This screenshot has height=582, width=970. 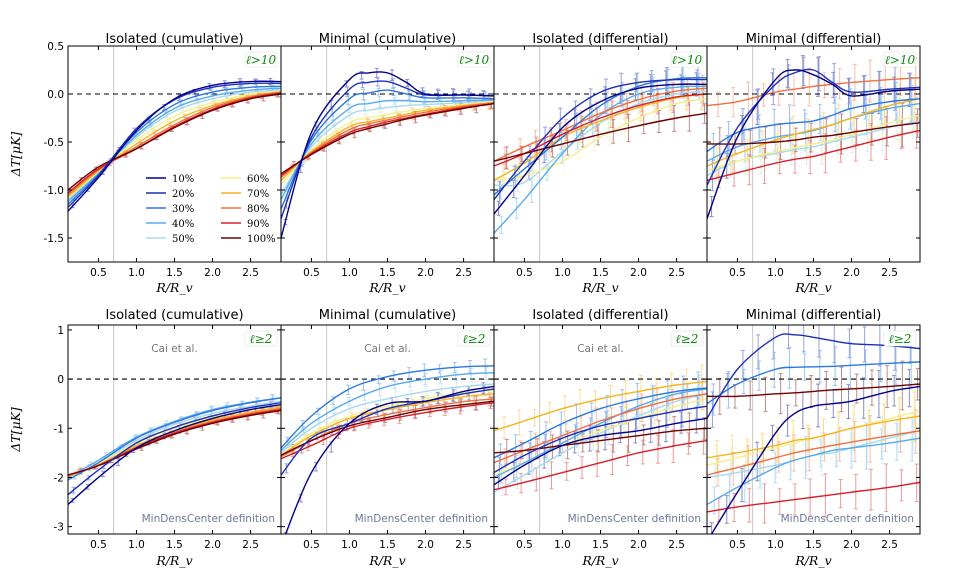 I want to click on y-tick-label: -1.5, so click(x=54, y=239).